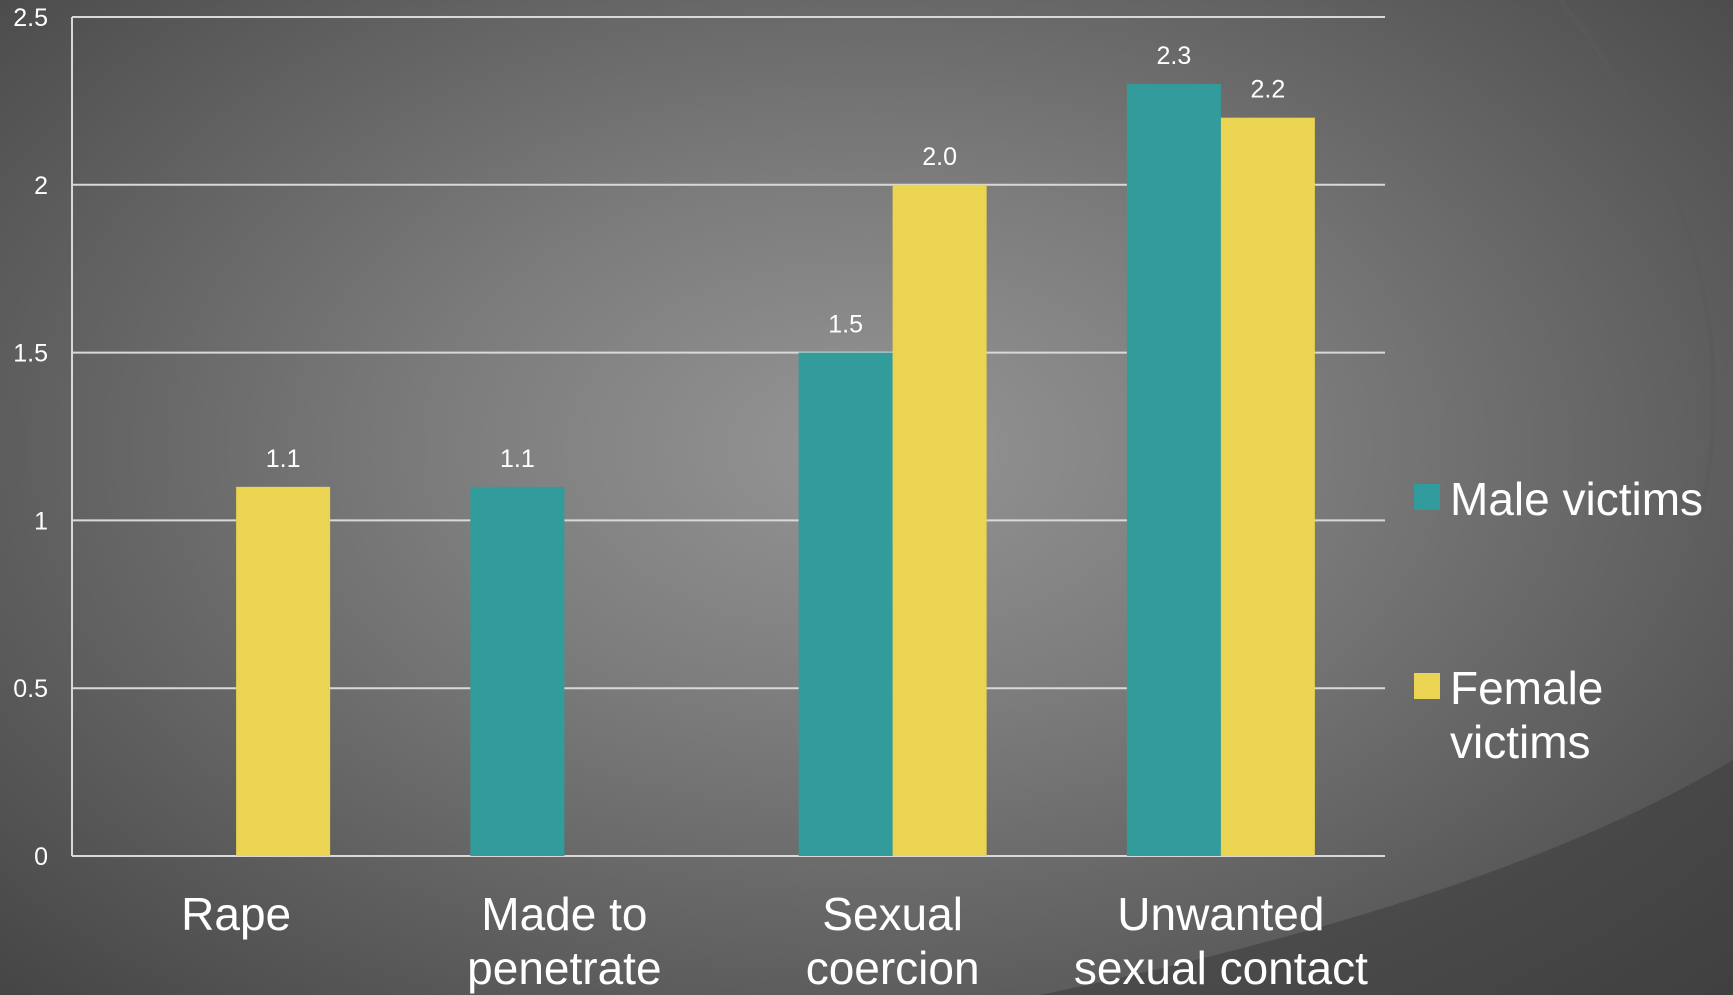  I want to click on legend-swatch-male, so click(1427, 497).